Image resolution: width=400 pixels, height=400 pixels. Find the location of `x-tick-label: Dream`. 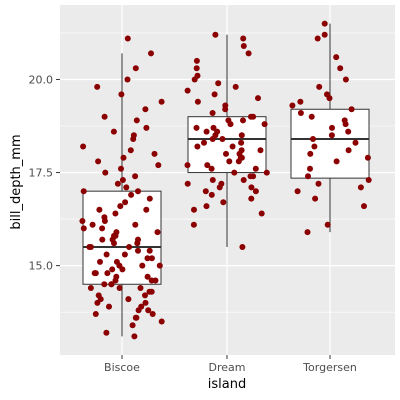

x-tick-label: Dream is located at coordinates (227, 367).